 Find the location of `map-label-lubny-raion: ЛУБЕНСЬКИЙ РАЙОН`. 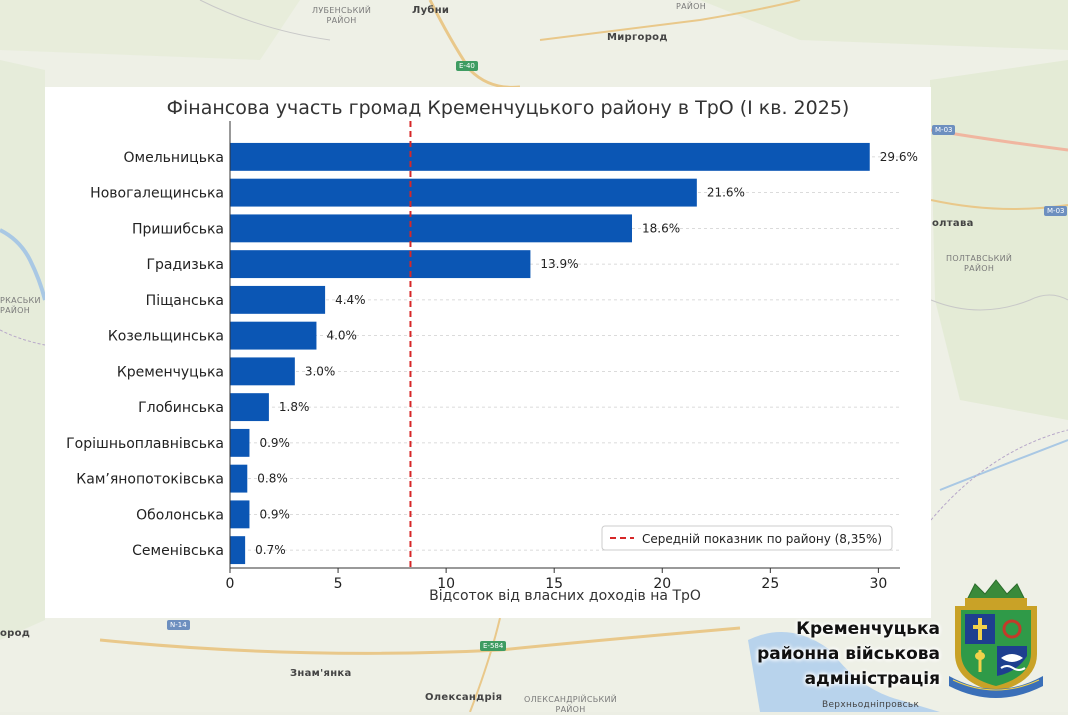

map-label-lubny-raion: ЛУБЕНСЬКИЙ РАЙОН is located at coordinates (342, 15).